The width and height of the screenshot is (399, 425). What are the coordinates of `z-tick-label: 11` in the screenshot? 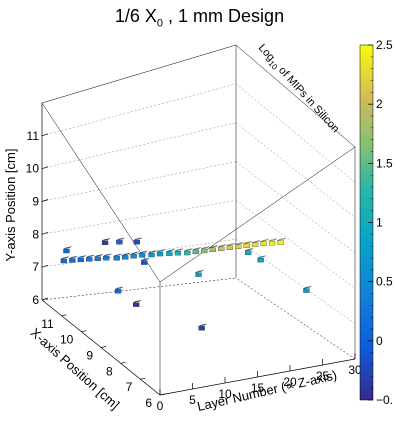 It's located at (33, 136).